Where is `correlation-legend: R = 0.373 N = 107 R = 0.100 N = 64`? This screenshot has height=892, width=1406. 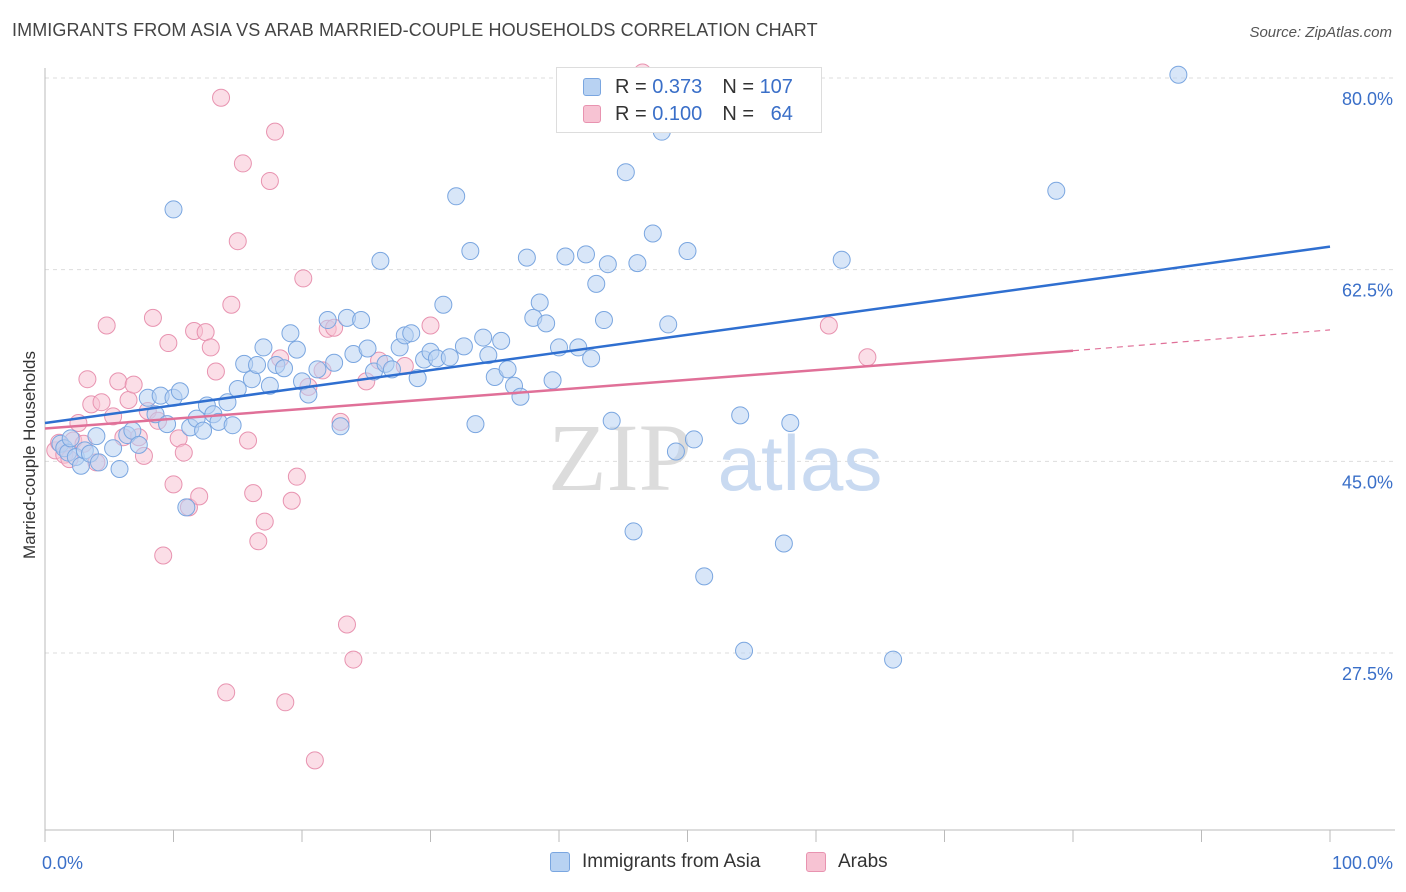 correlation-legend: R = 0.373 N = 107 R = 0.100 N = 64 is located at coordinates (689, 100).